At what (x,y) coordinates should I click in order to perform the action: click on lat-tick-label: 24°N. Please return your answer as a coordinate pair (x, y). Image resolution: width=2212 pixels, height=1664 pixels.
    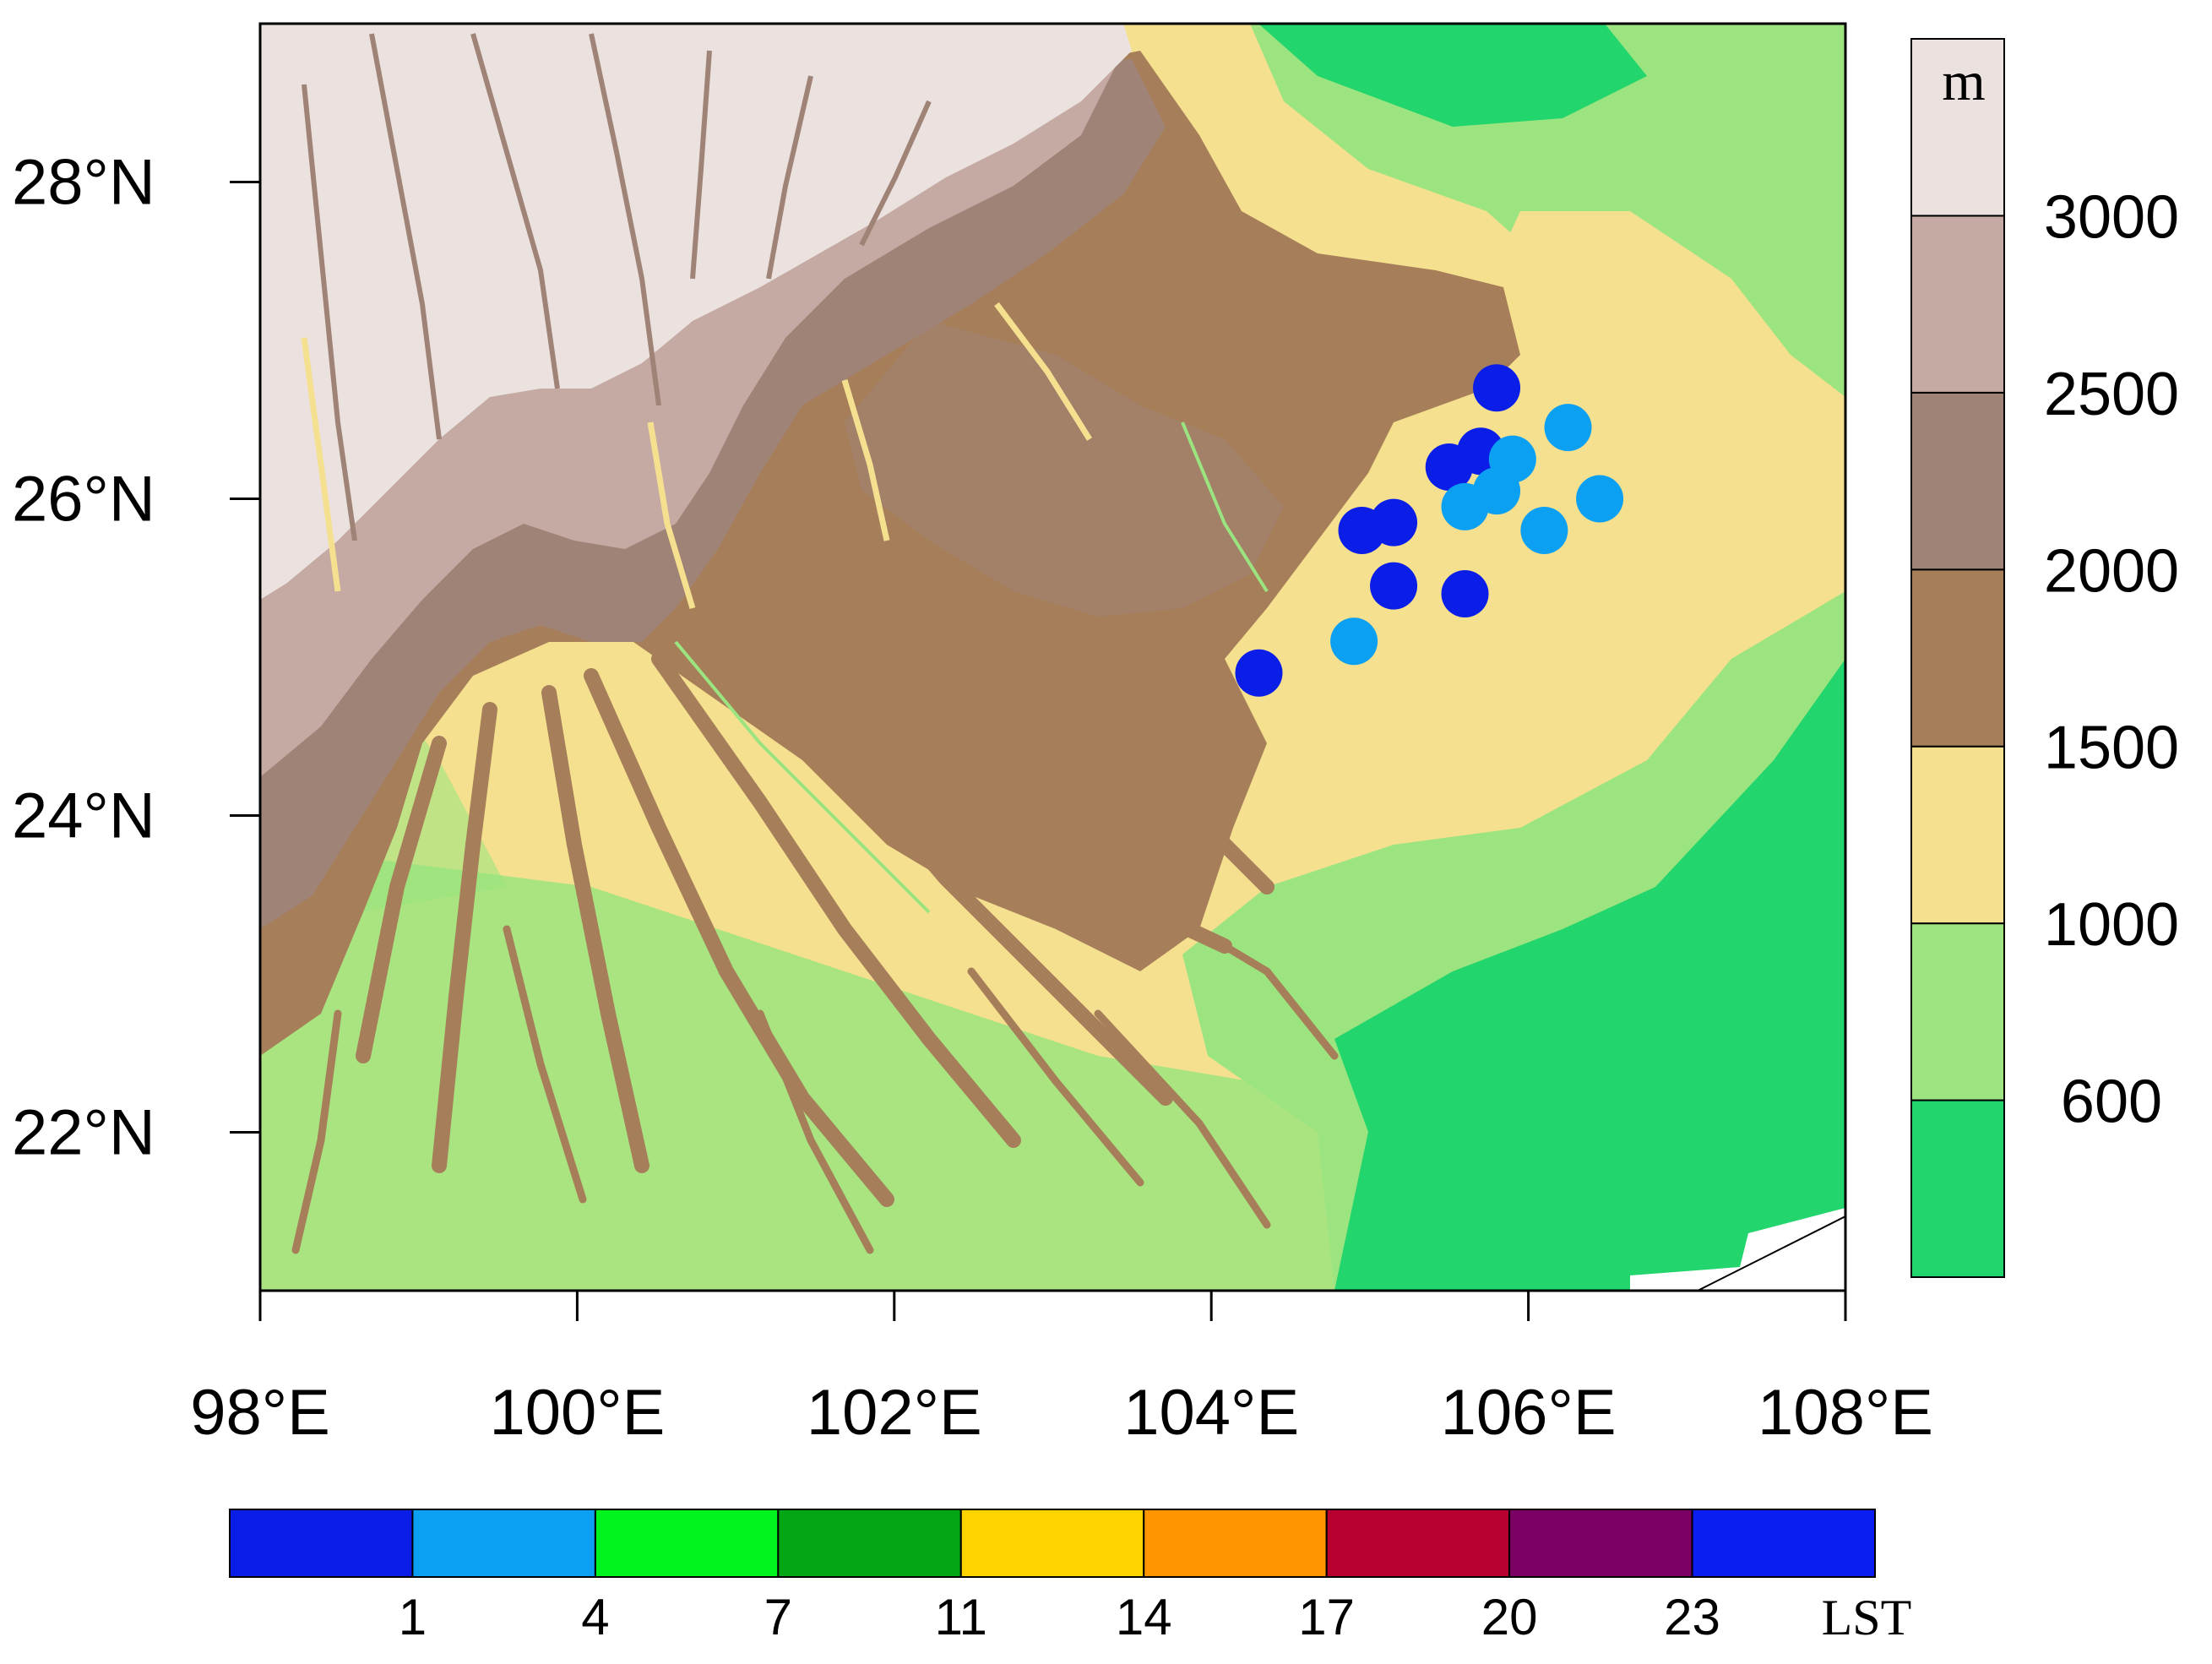
    Looking at the image, I should click on (83, 816).